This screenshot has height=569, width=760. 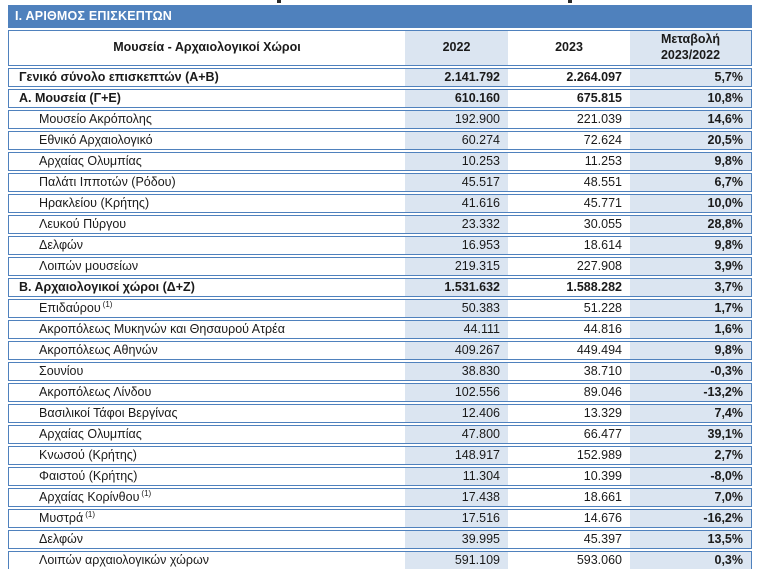 What do you see at coordinates (691, 392) in the screenshot?
I see `change-cell: -13,2%` at bounding box center [691, 392].